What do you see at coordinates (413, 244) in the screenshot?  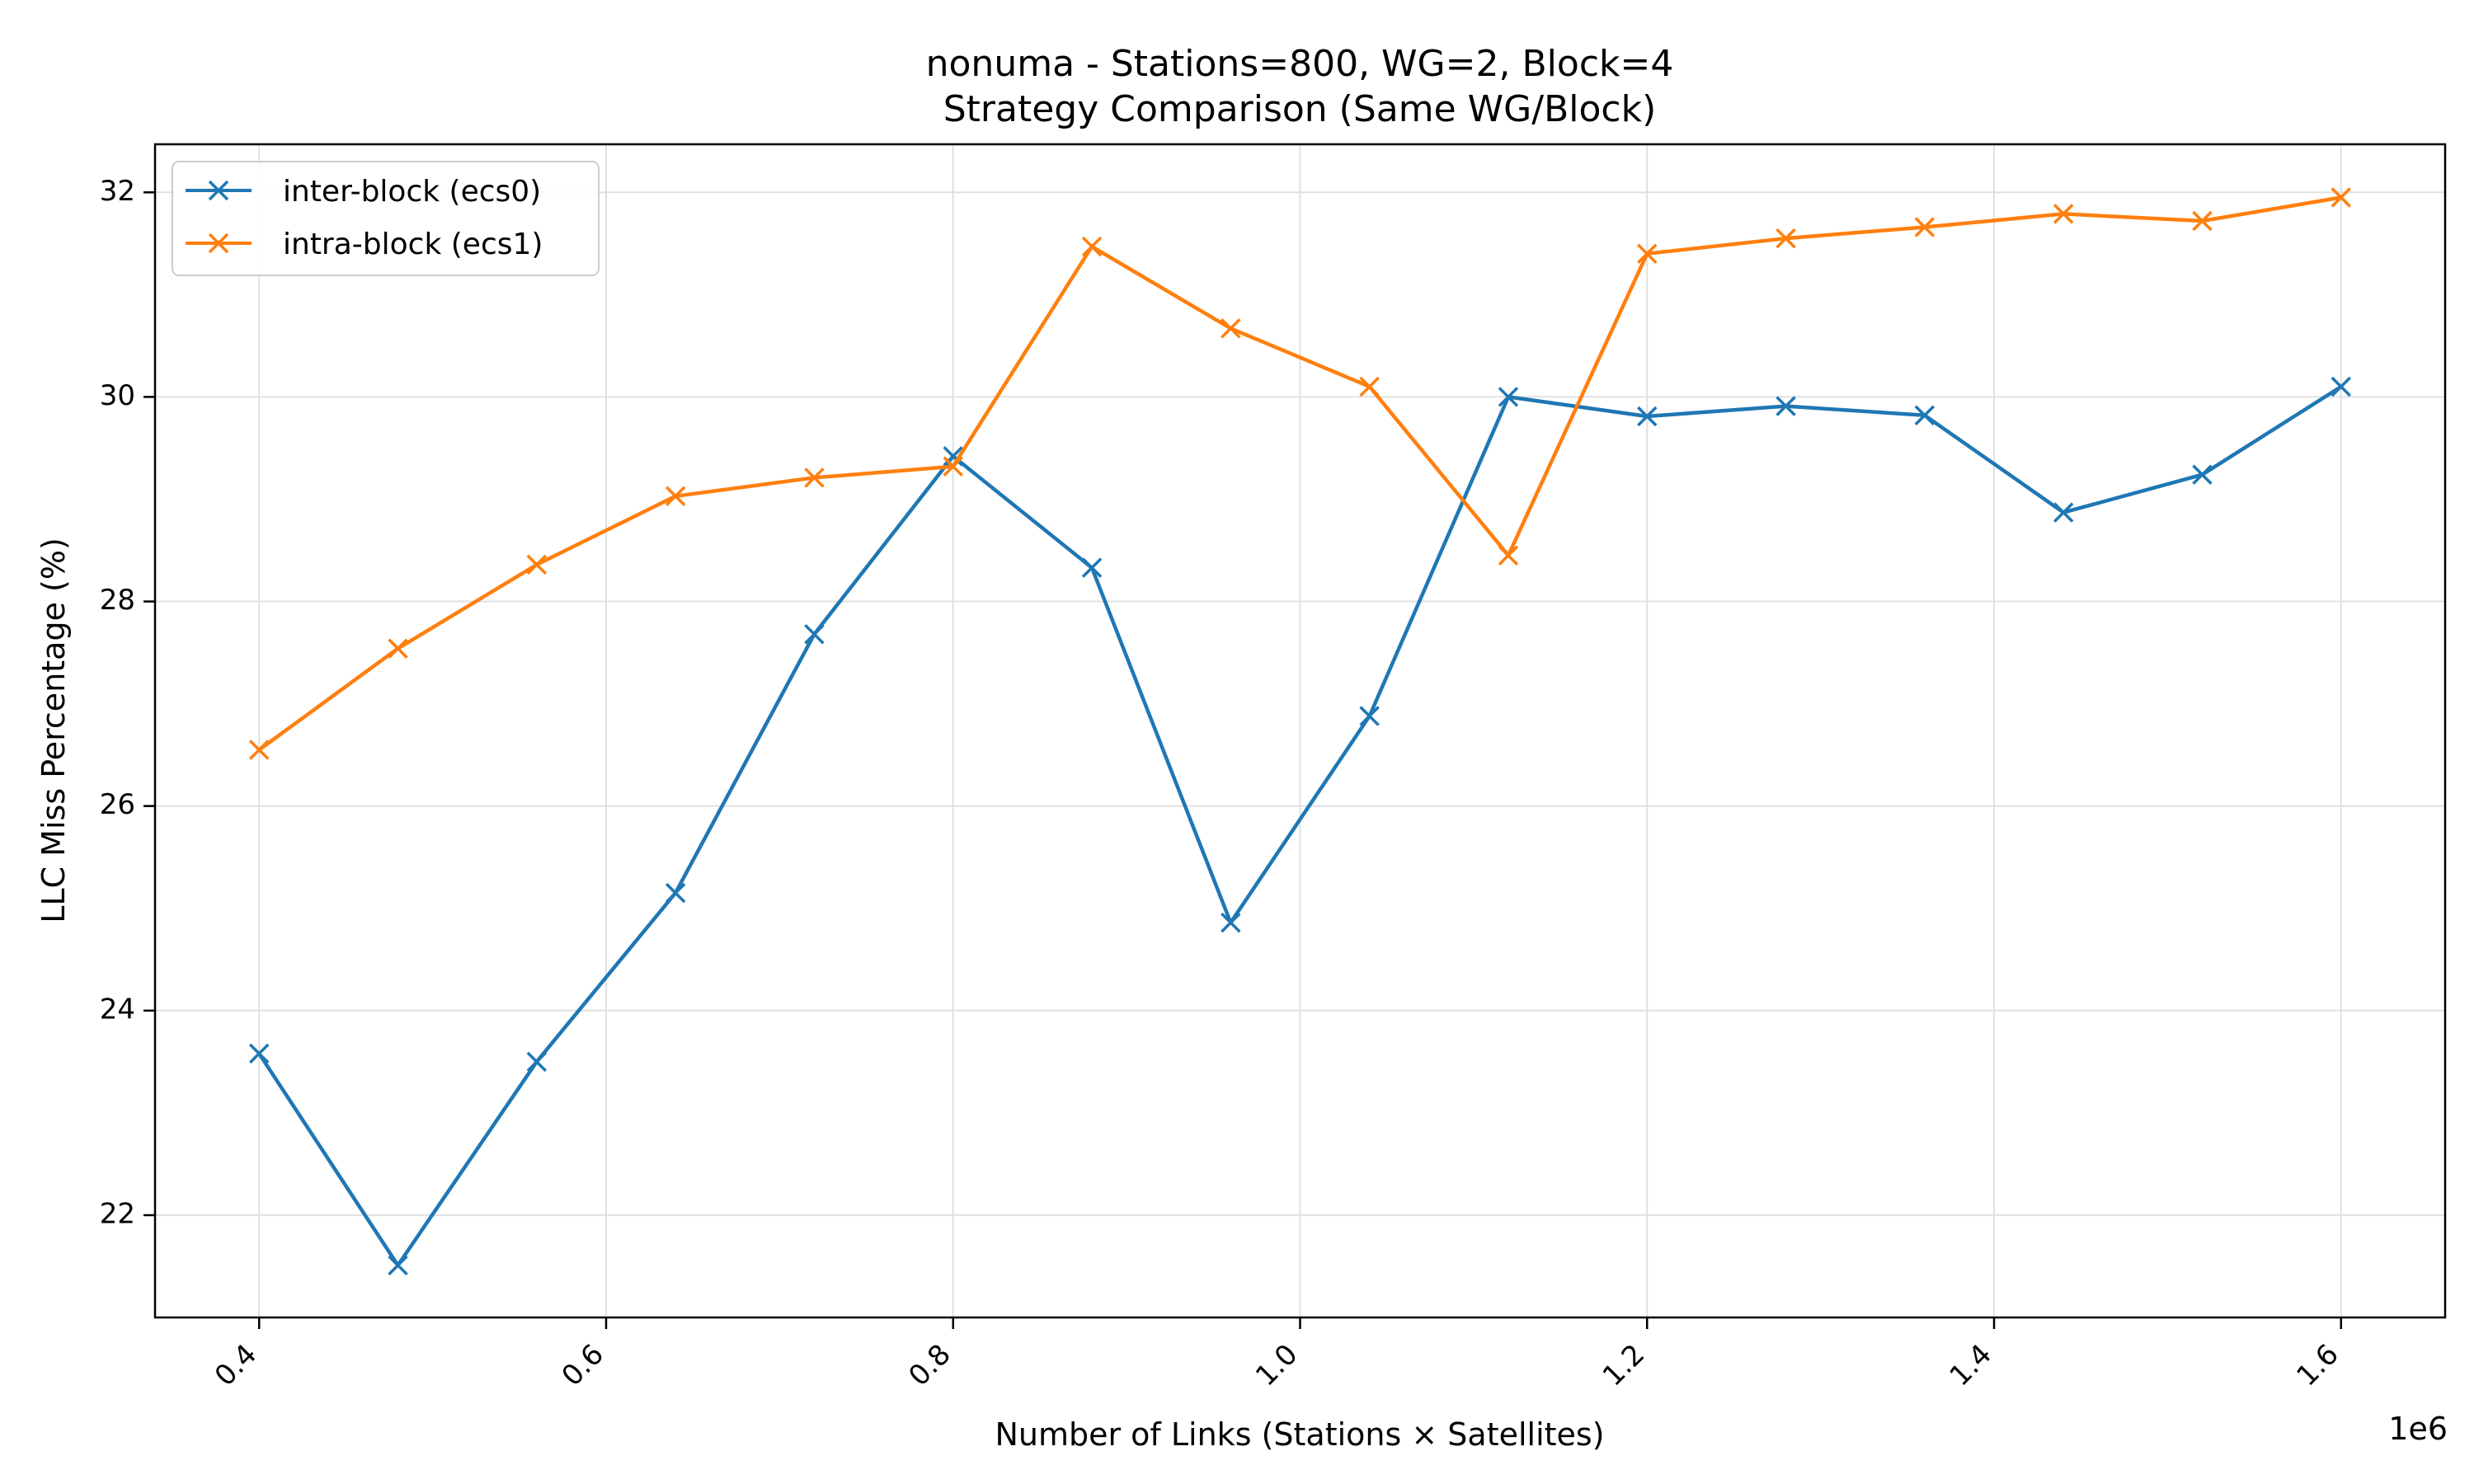 I see `legend-label-intra-block: intra-block (ecs1)` at bounding box center [413, 244].